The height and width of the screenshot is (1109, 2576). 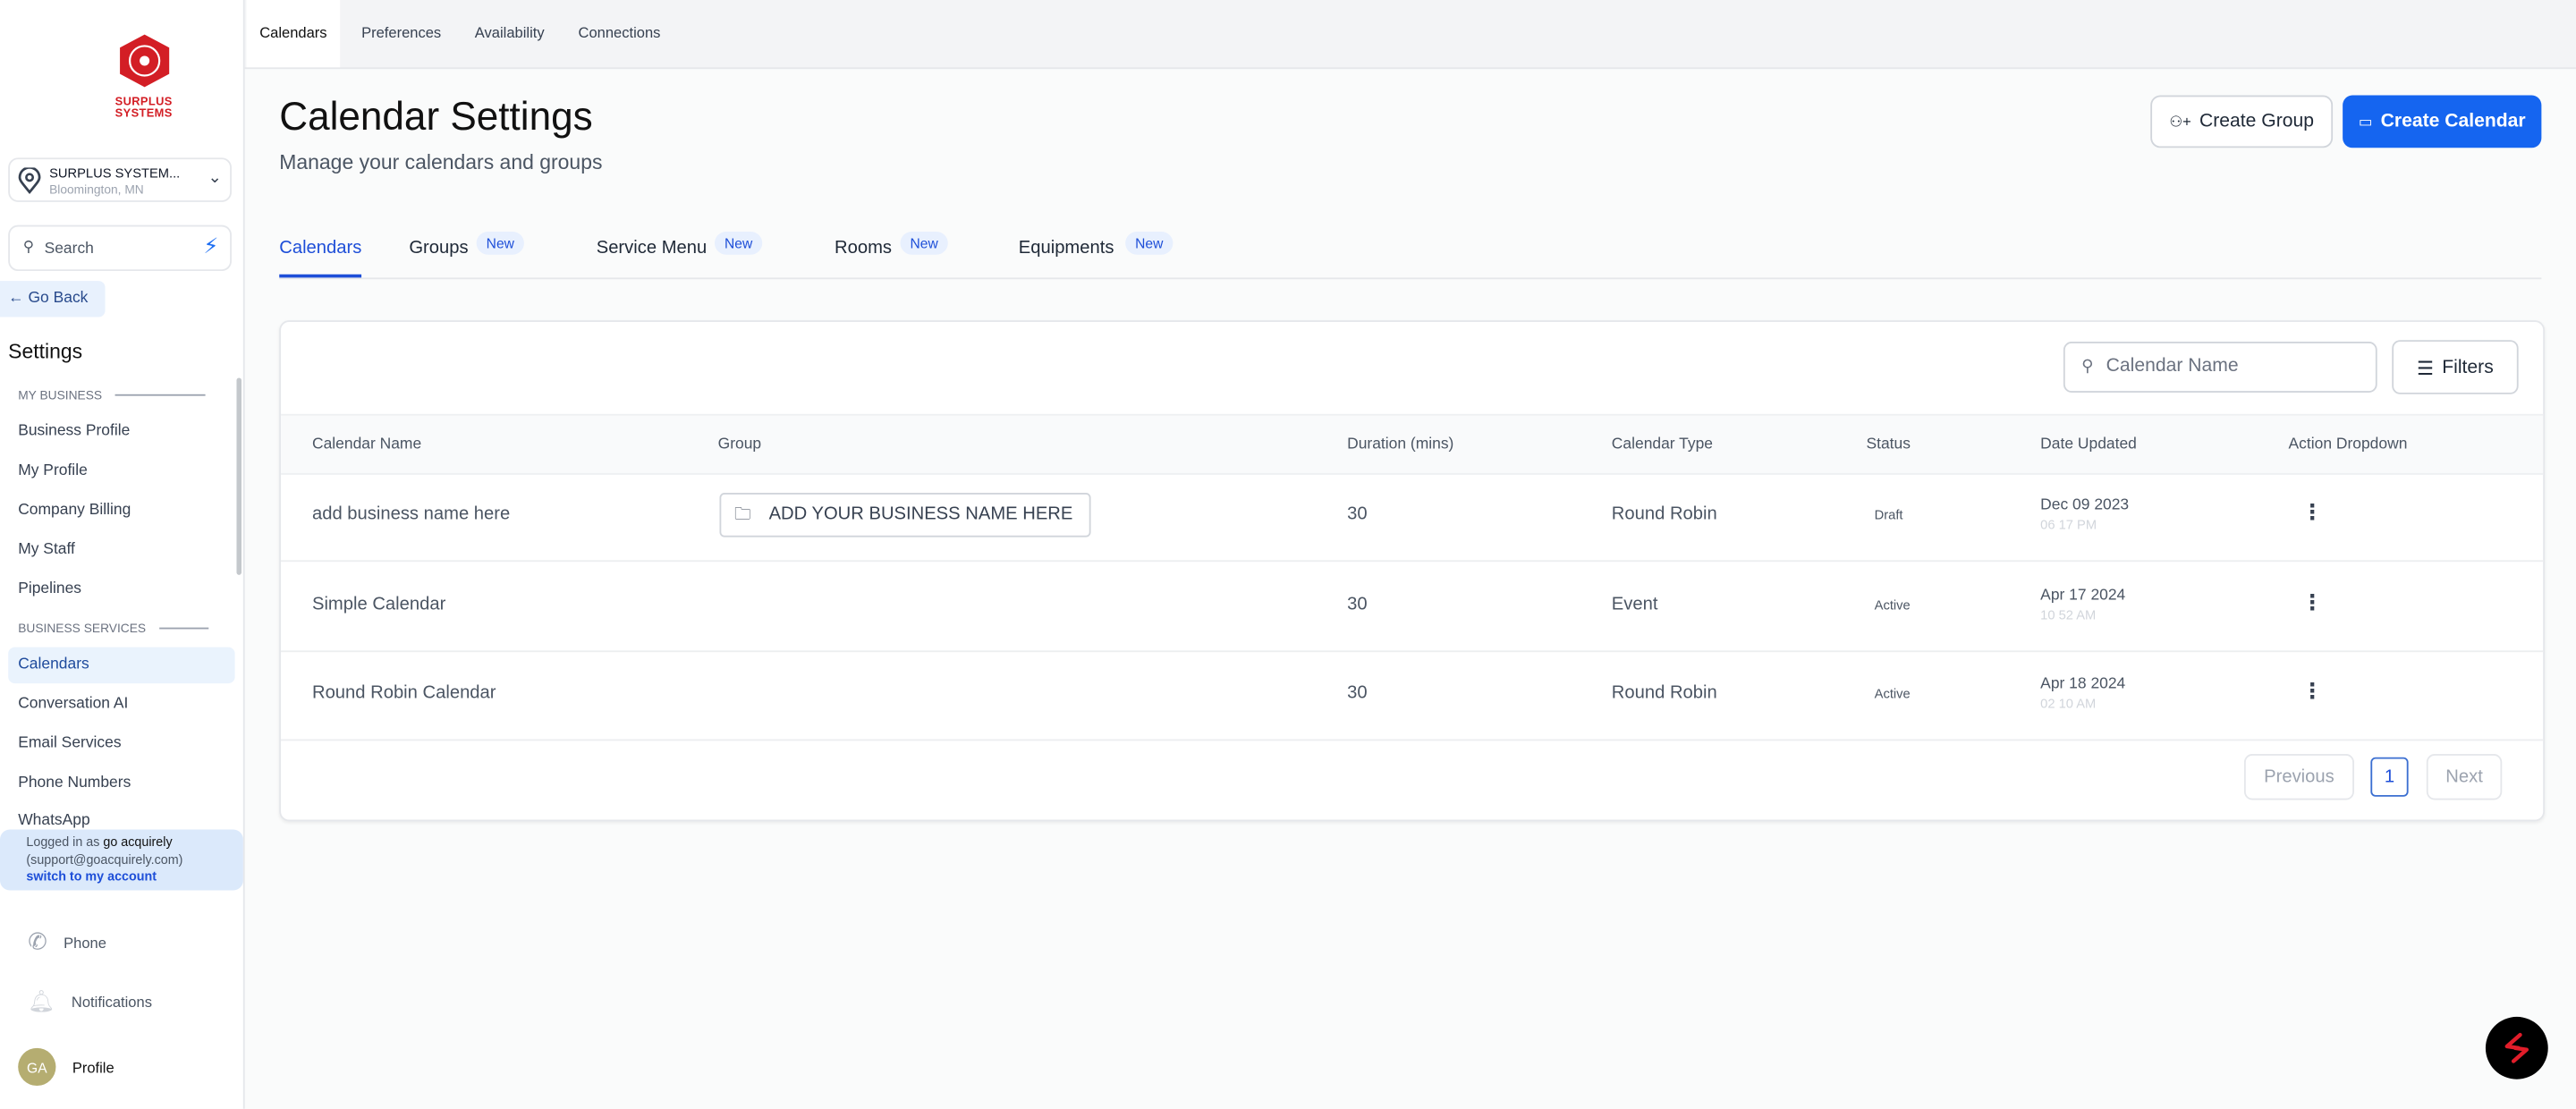 I want to click on calendar-icon: ▭, so click(x=2365, y=121).